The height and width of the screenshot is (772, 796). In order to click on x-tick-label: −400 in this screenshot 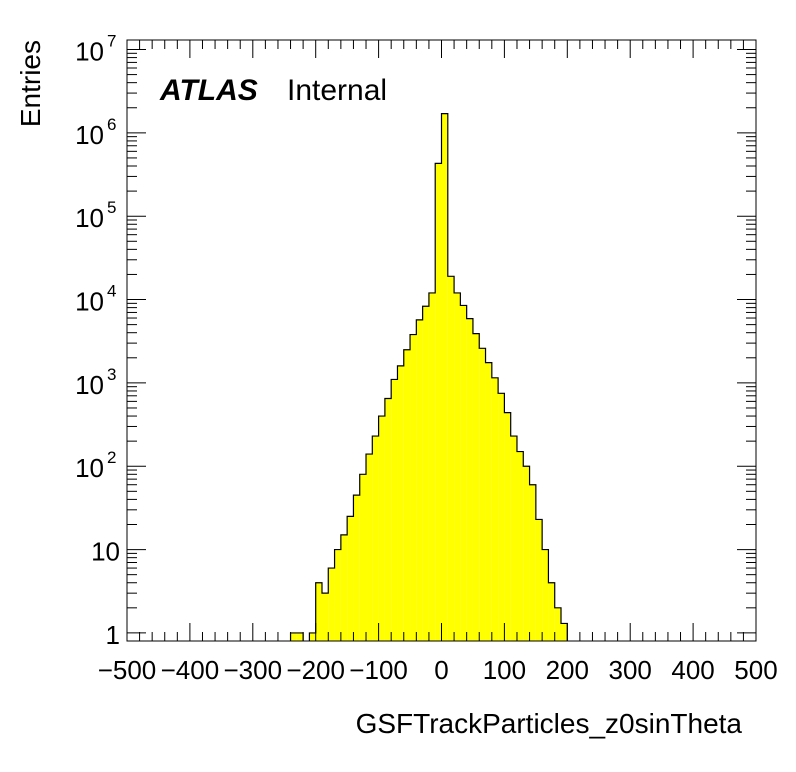, I will do `click(190, 670)`.